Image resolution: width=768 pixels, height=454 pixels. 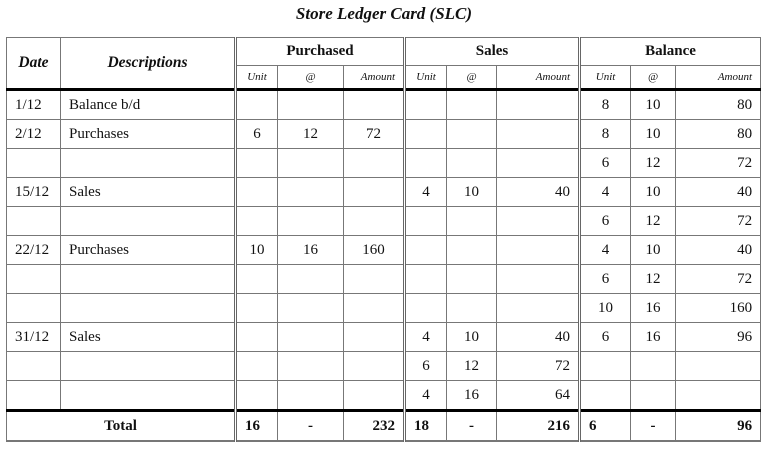 I want to click on cell-balance-unit: 4, so click(x=605, y=192).